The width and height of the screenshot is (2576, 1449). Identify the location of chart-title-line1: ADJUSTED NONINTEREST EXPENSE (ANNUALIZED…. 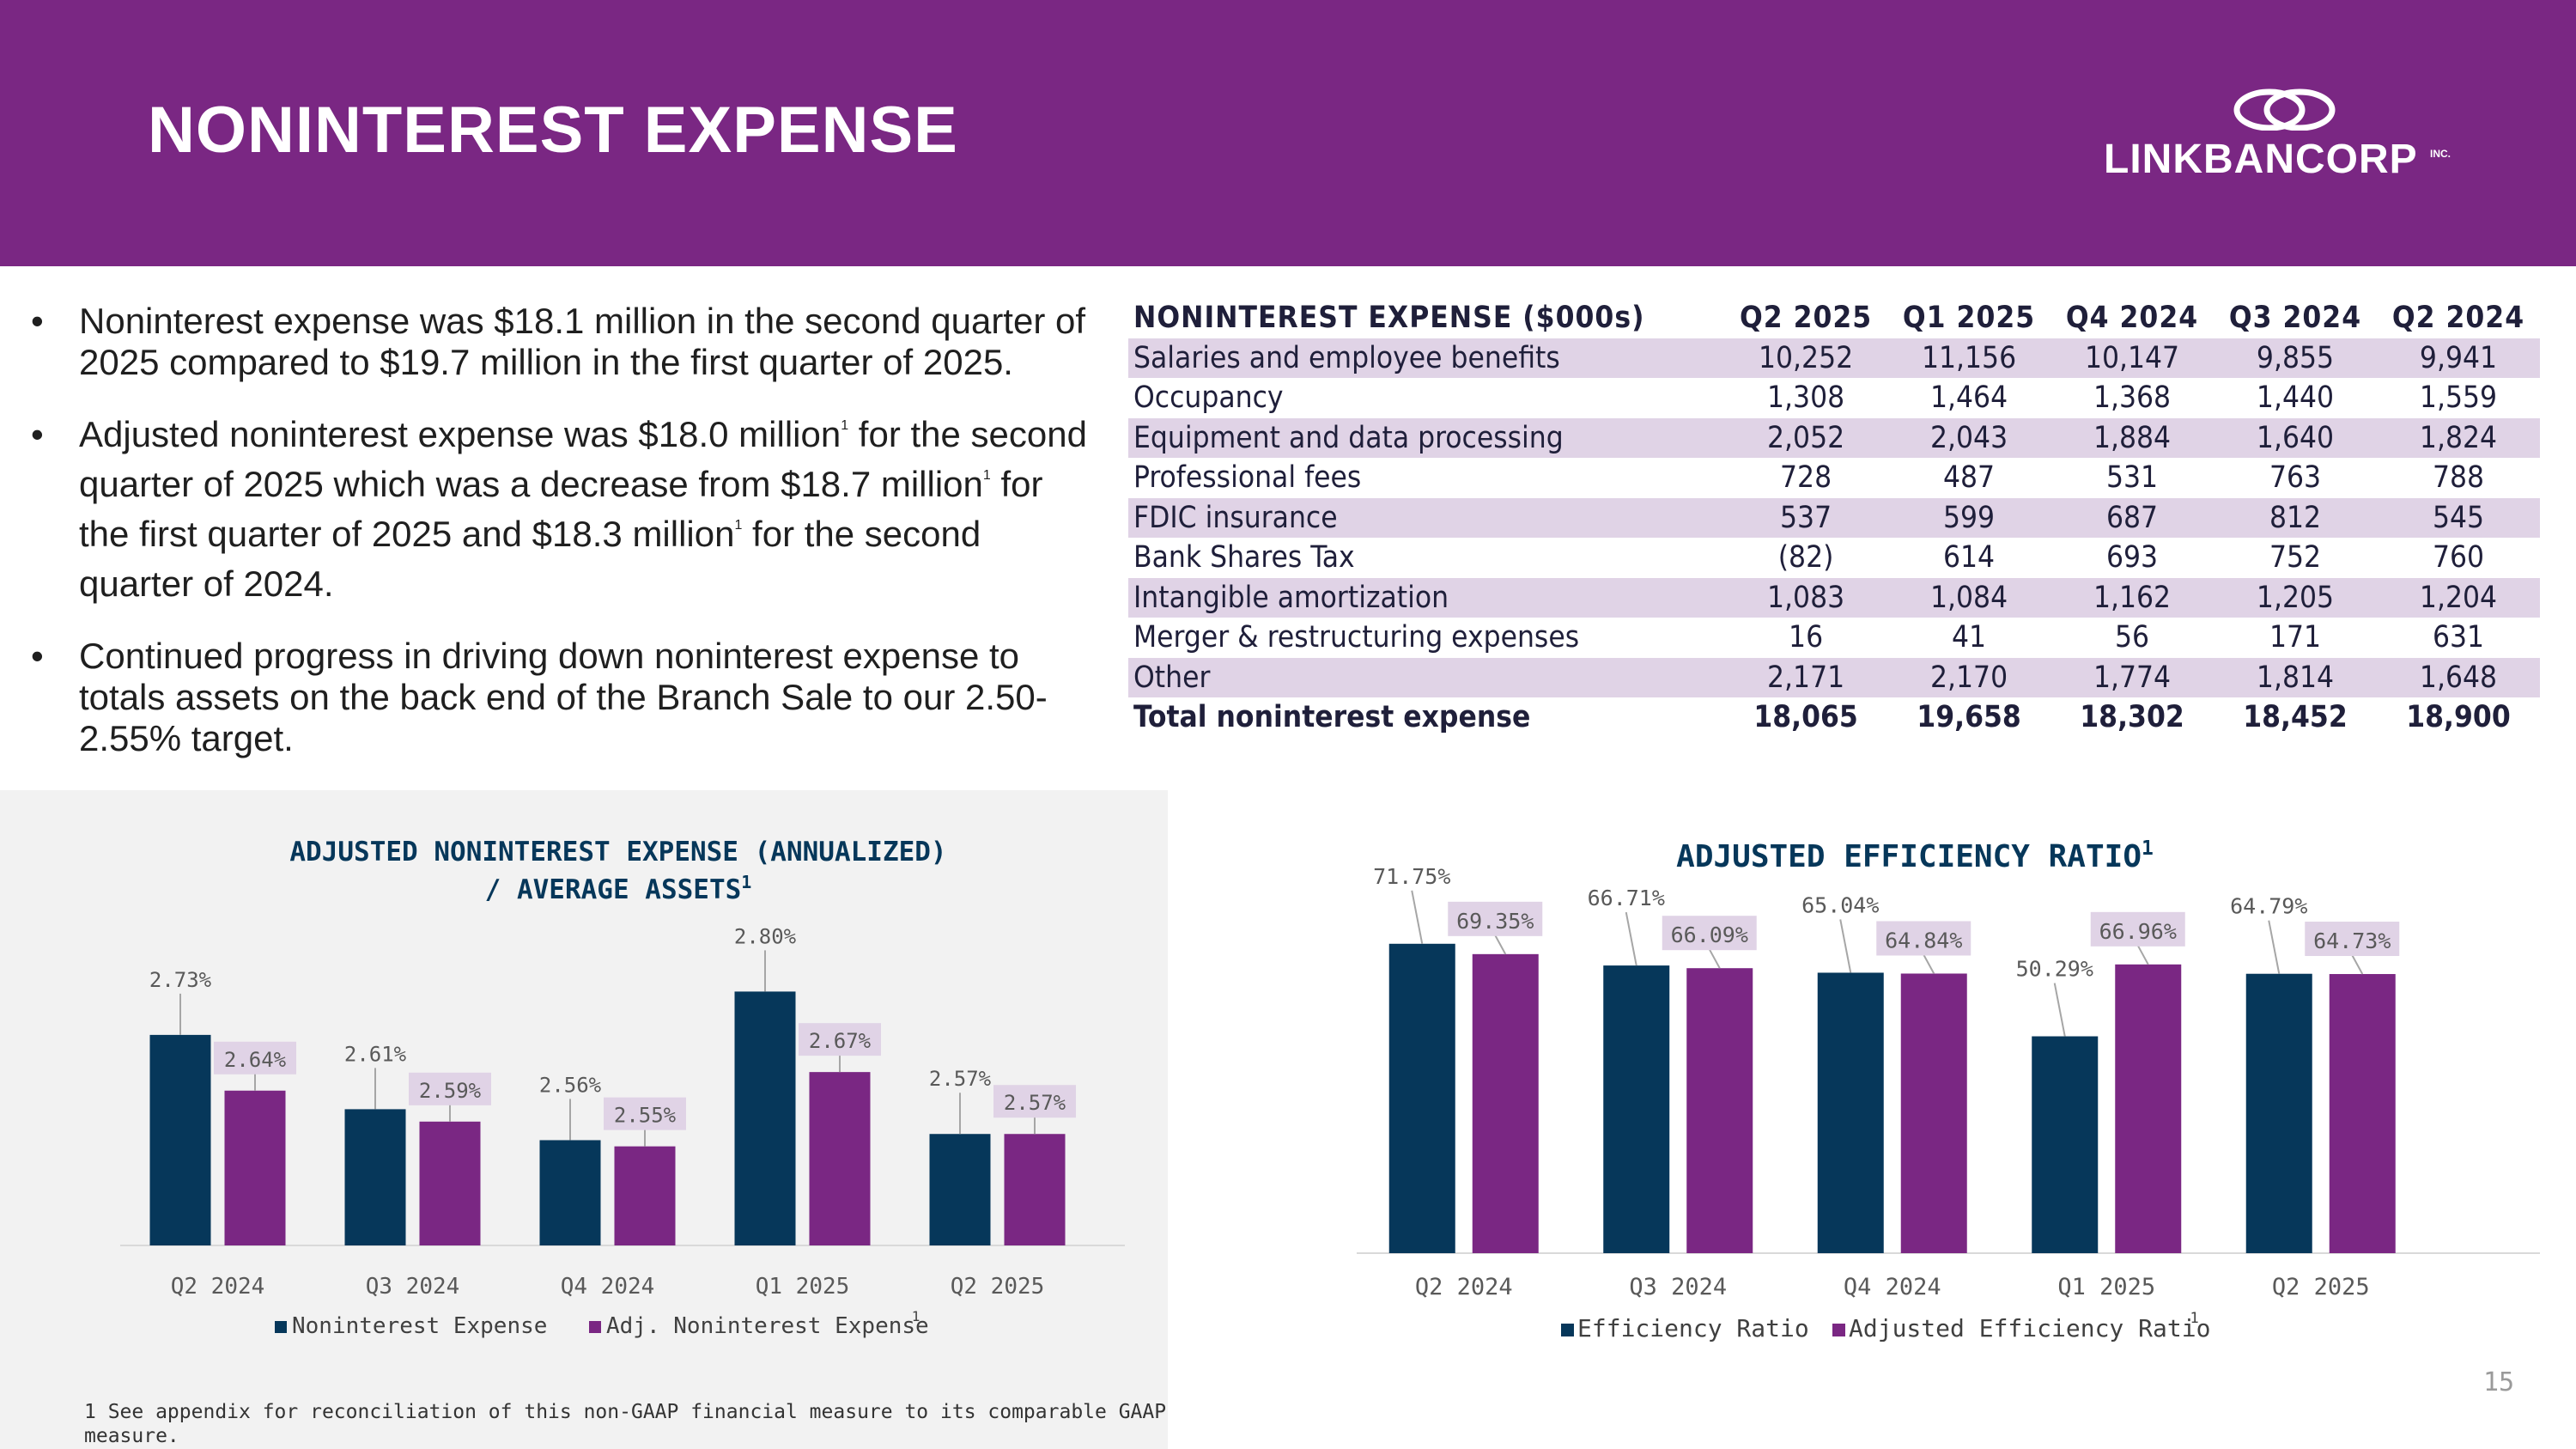
(618, 852).